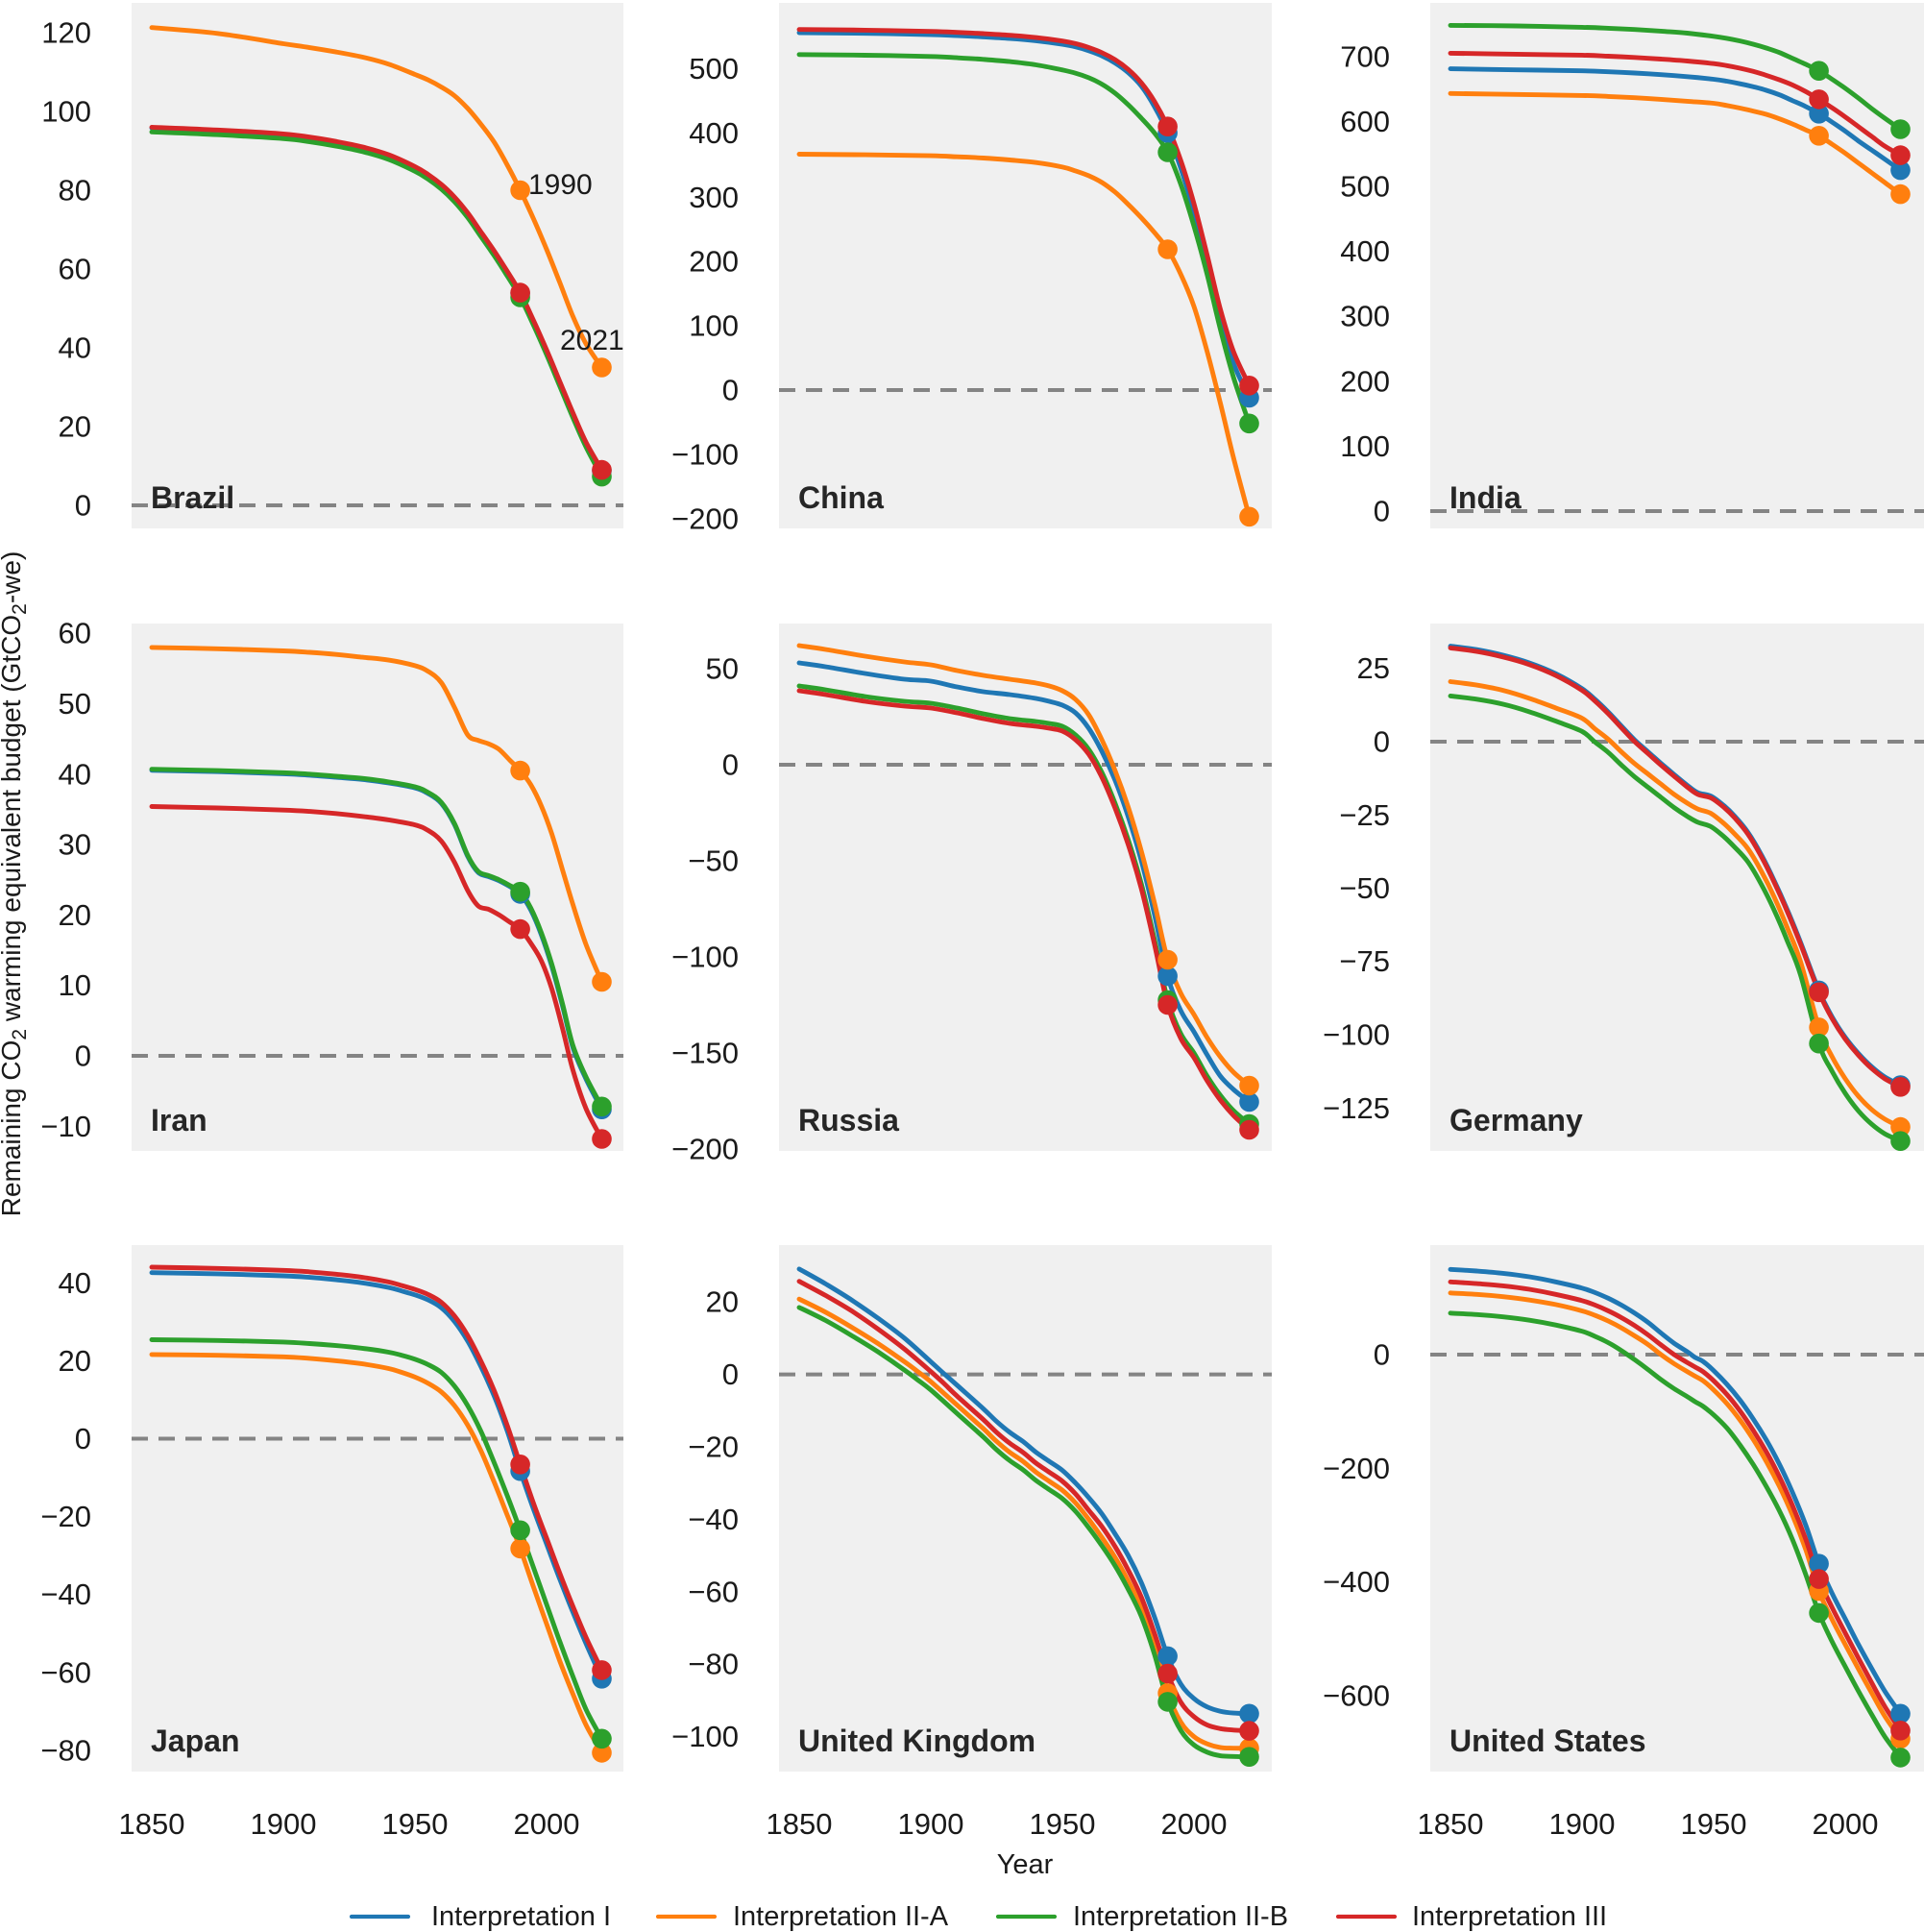 The image size is (1924, 1932). I want to click on svg-text: Interpretation II-B, so click(1180, 1917).